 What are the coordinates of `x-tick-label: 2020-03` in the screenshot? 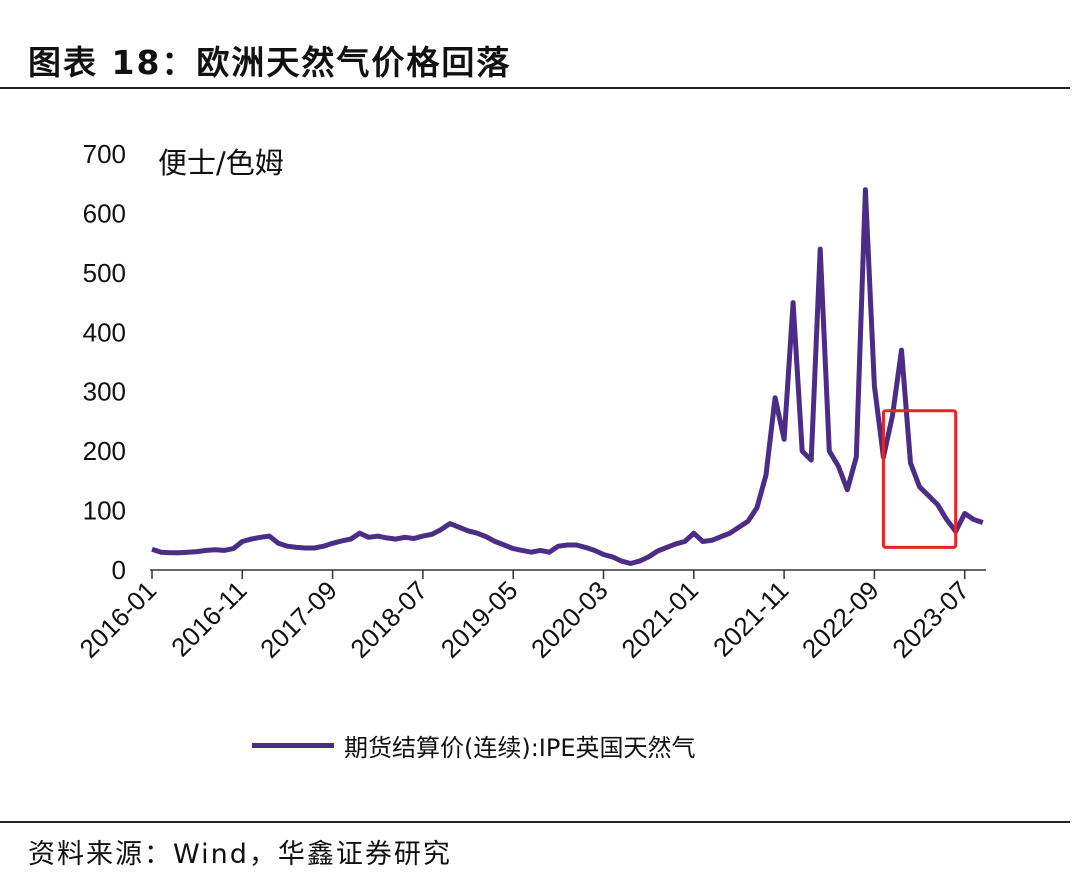 It's located at (569, 619).